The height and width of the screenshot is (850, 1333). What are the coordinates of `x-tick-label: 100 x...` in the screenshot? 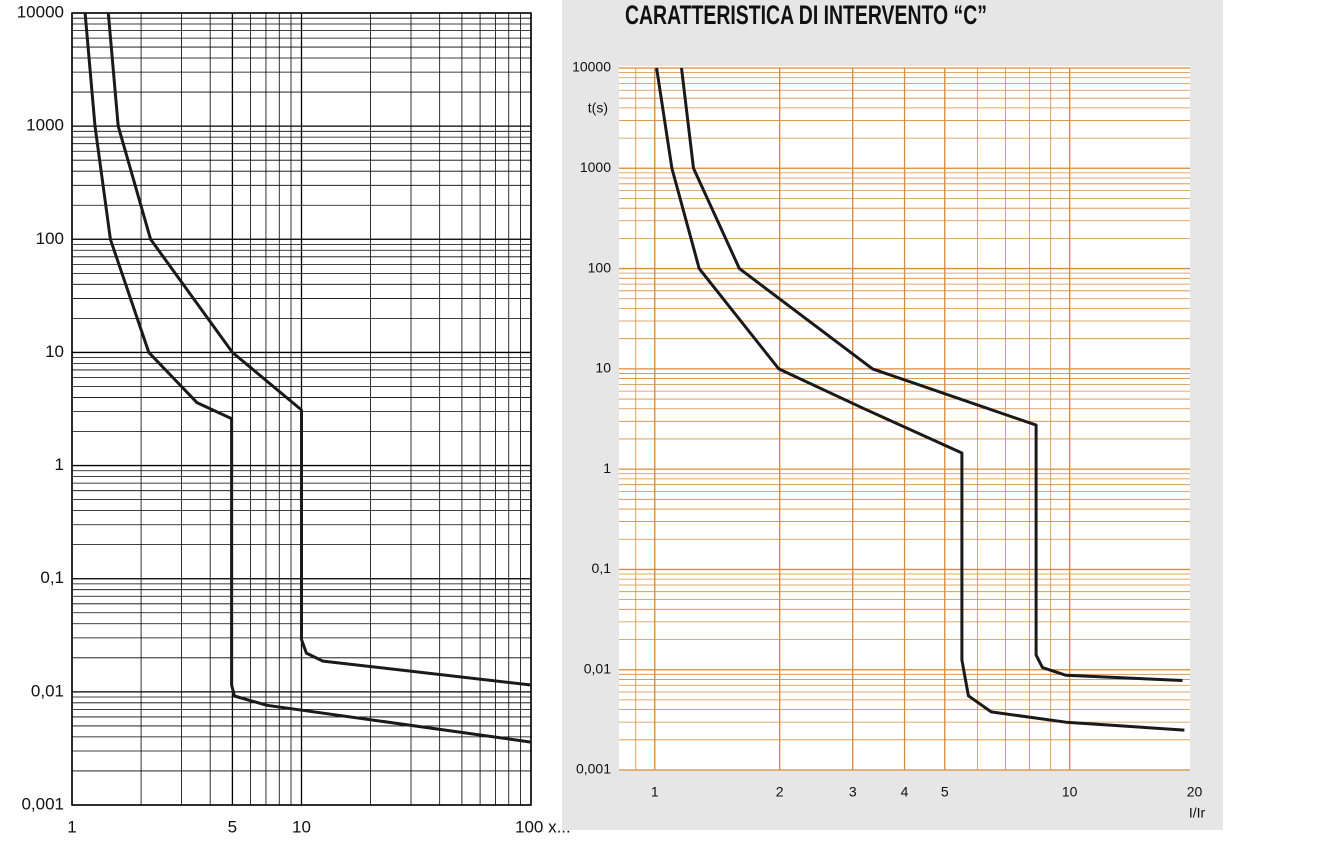 It's located at (543, 826).